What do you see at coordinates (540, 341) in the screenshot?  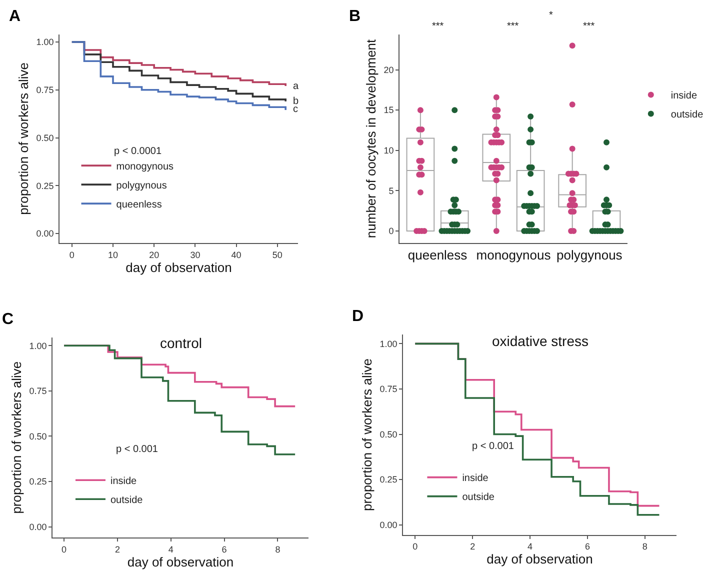 I see `chart-subtitle: oxidative stress` at bounding box center [540, 341].